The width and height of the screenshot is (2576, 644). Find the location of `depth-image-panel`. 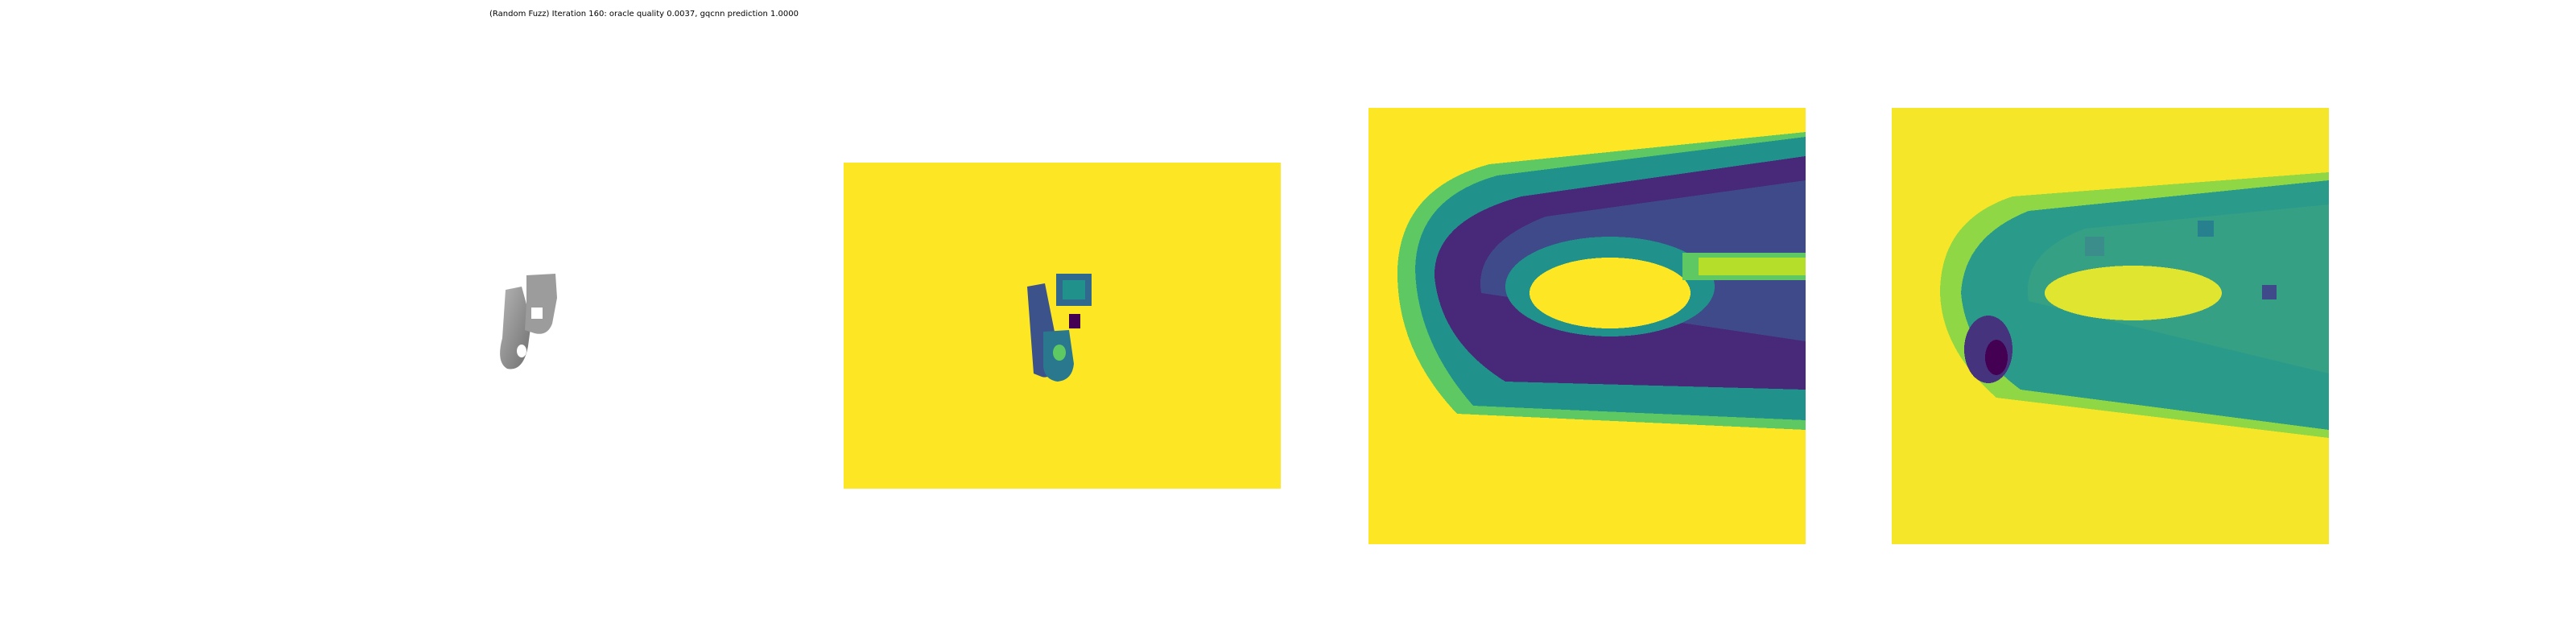

depth-image-panel is located at coordinates (1062, 326).